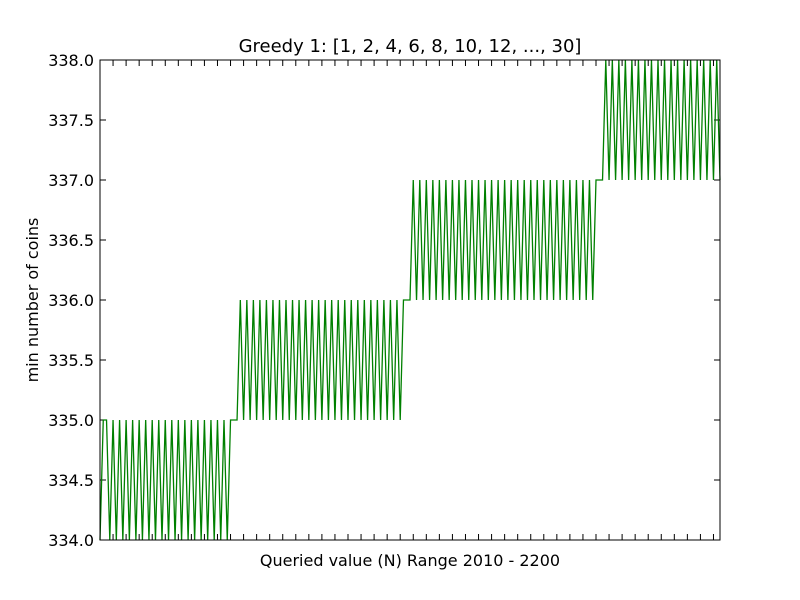 The width and height of the screenshot is (800, 600). Describe the element at coordinates (71, 120) in the screenshot. I see `y-tick-label: 337.5` at that location.